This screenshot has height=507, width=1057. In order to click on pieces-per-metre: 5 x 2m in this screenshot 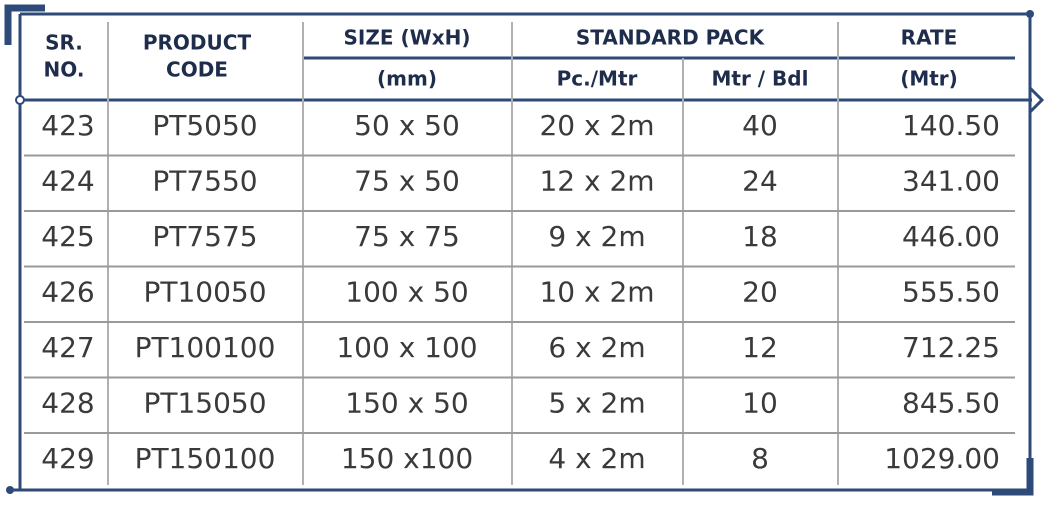, I will do `click(596, 403)`.